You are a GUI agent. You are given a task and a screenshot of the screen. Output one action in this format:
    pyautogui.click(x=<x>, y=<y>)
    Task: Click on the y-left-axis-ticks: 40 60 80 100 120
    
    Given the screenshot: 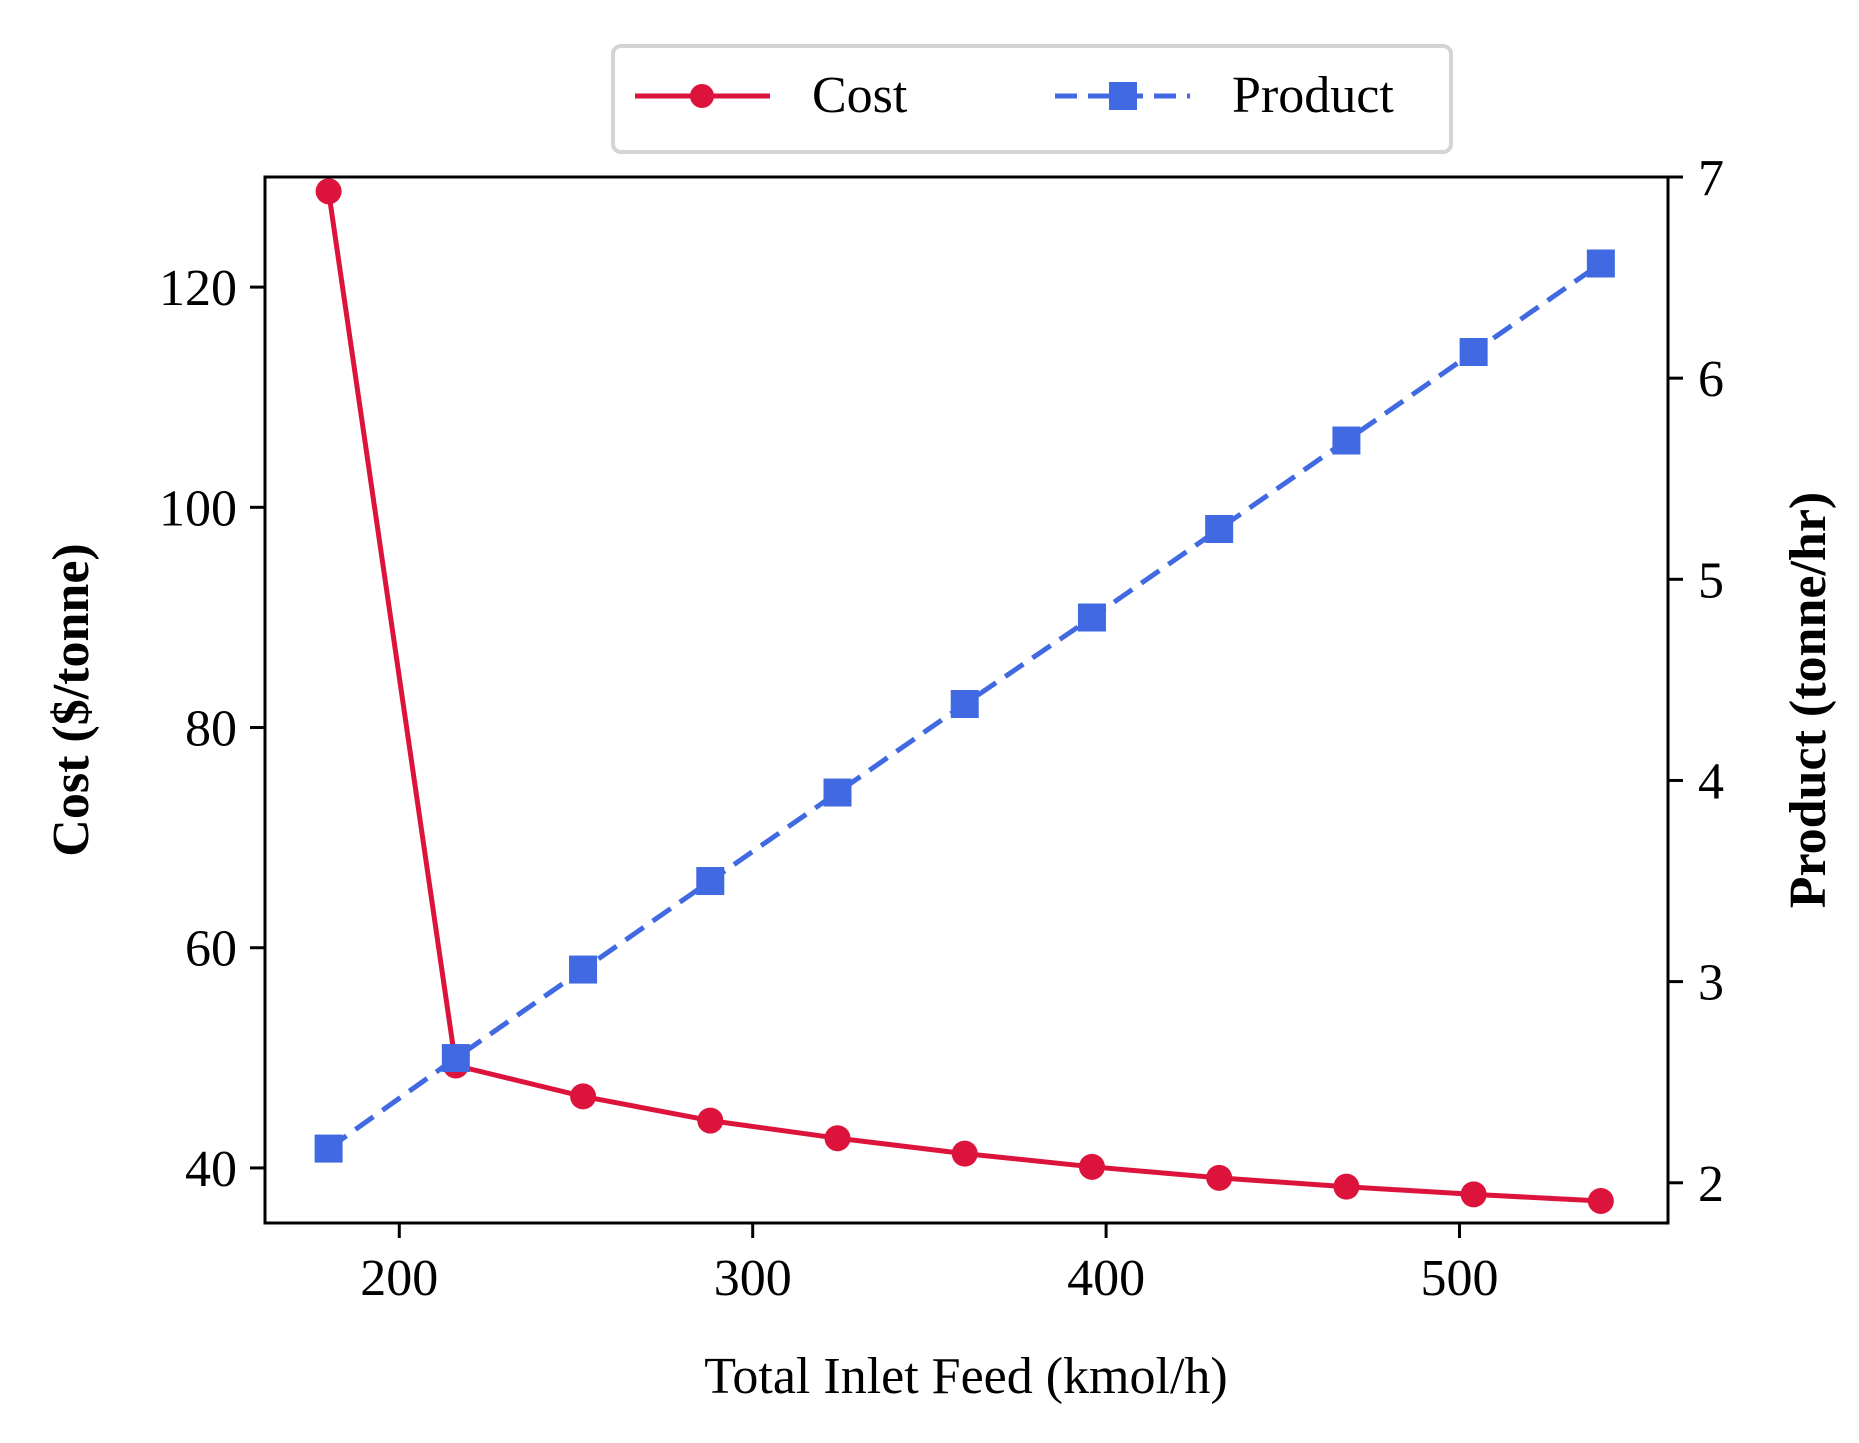 What is the action you would take?
    pyautogui.click(x=212, y=729)
    